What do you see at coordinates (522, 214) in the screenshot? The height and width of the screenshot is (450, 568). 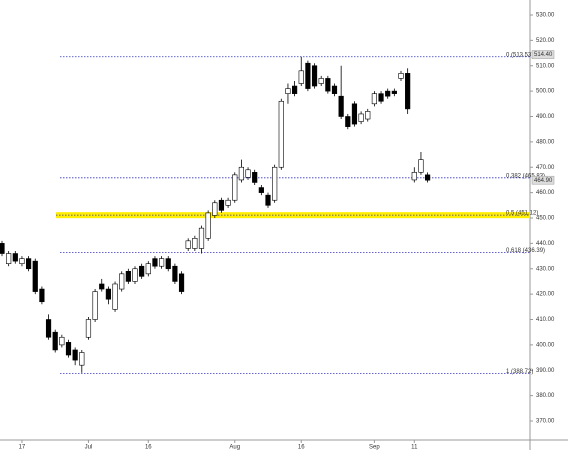 I see `fib-label: 0.5 (451.12)` at bounding box center [522, 214].